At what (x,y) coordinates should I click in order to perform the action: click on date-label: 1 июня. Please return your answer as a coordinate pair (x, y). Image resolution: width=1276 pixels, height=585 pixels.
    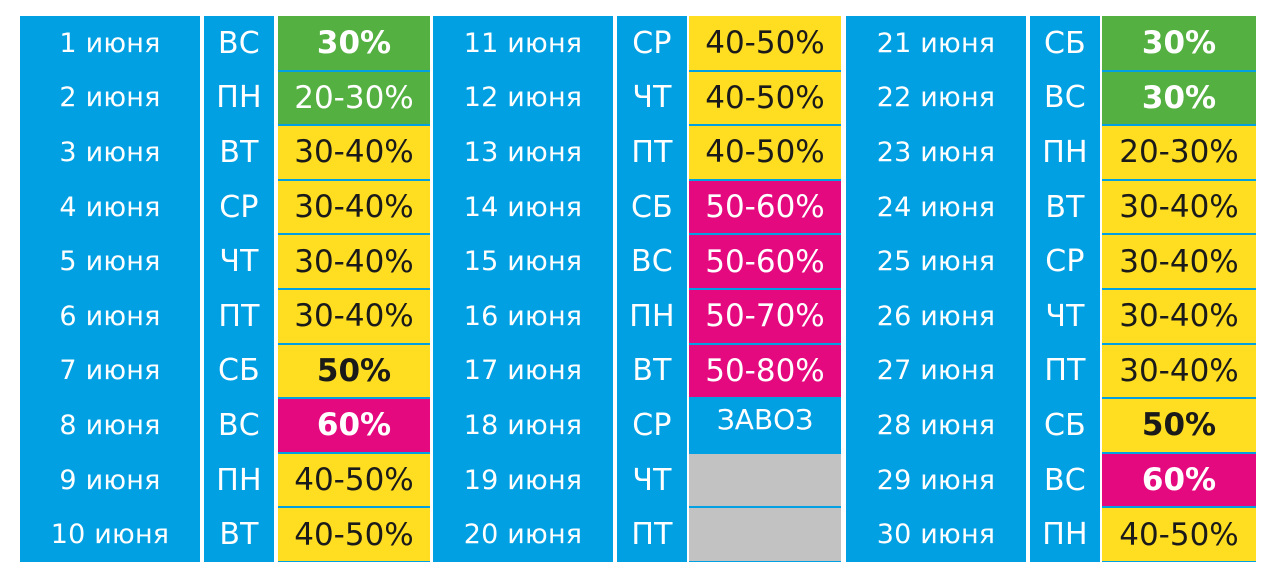
    Looking at the image, I should click on (110, 43).